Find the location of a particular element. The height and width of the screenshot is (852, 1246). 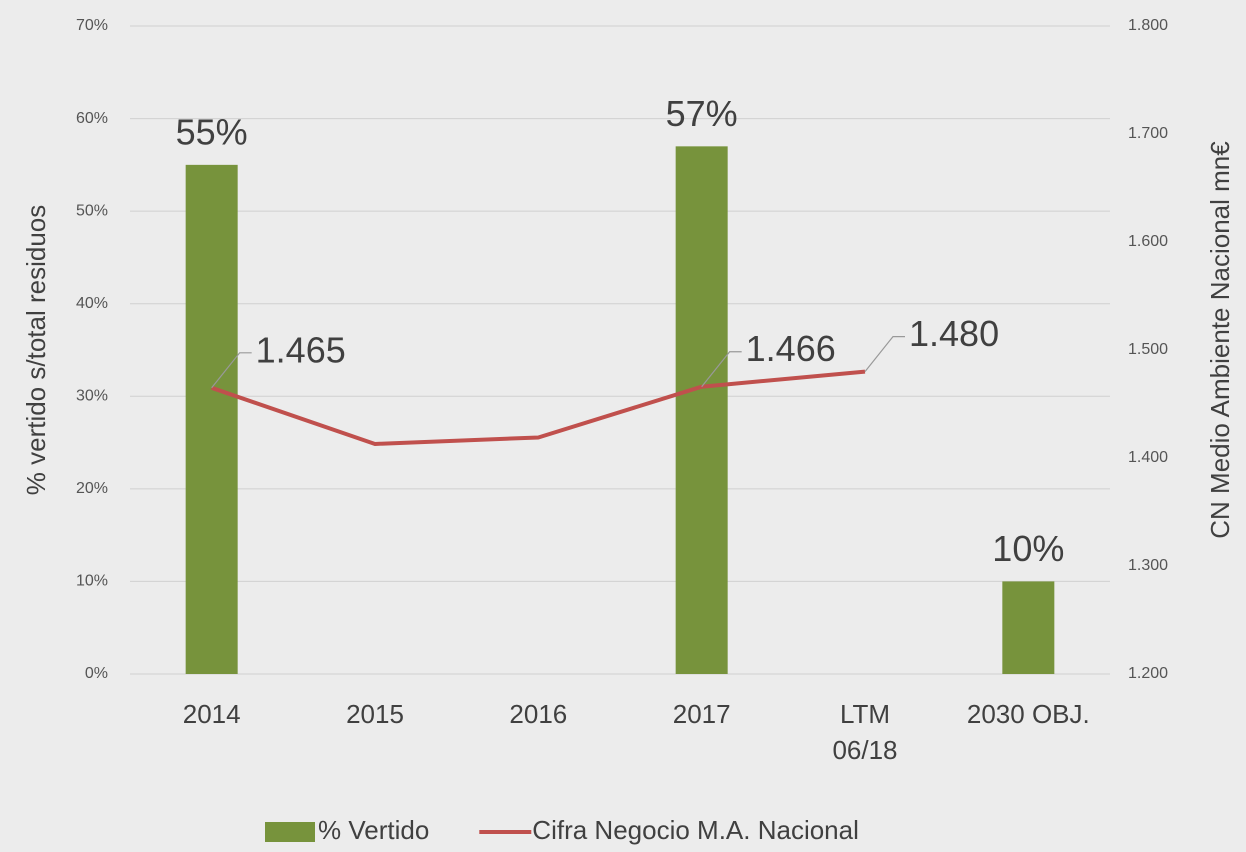

x-tick-label: 2030 OBJ. is located at coordinates (1028, 714).